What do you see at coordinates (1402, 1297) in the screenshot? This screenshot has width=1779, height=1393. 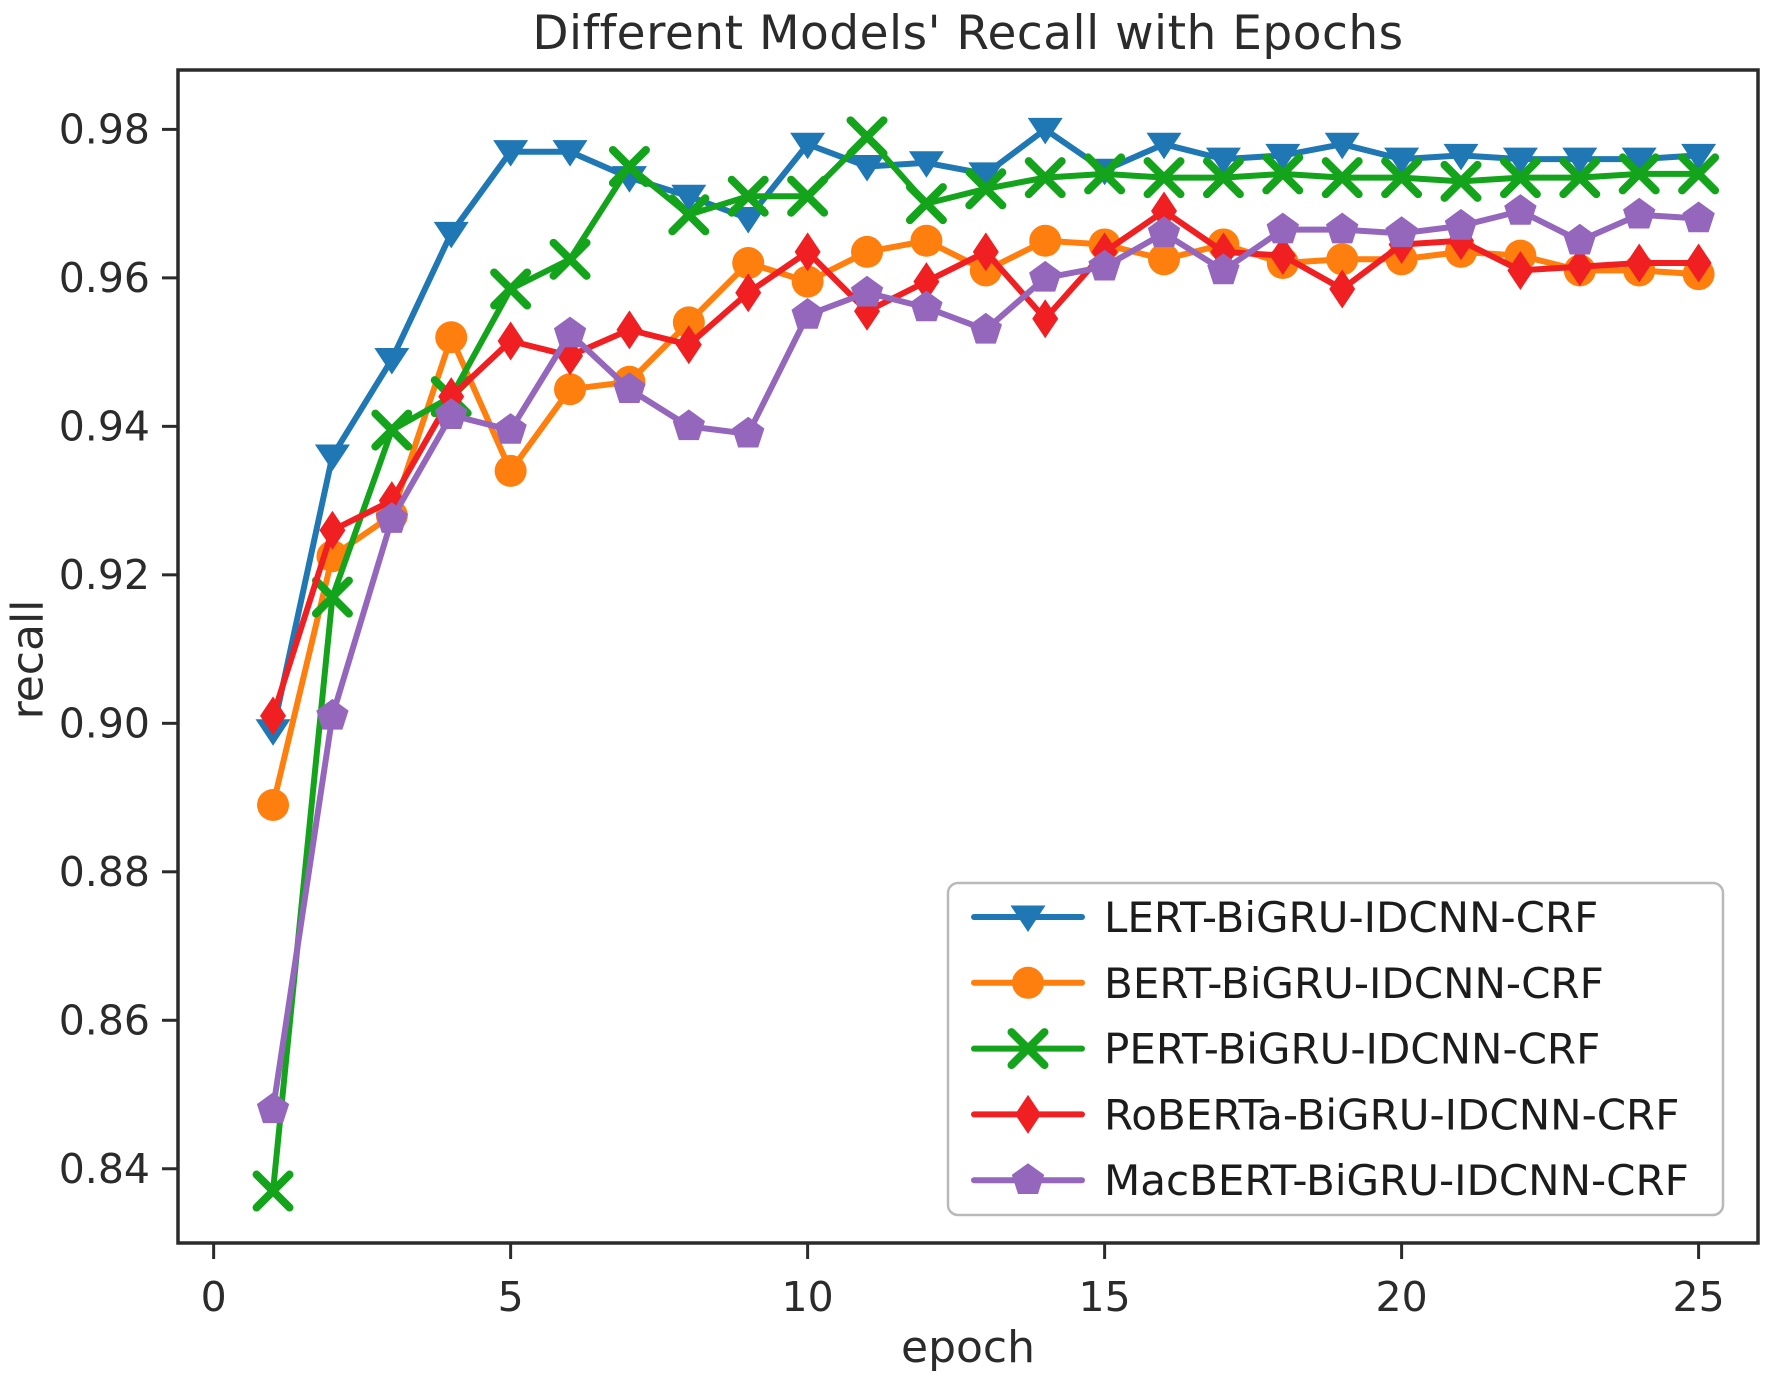 I see `x-tick-label: 20` at bounding box center [1402, 1297].